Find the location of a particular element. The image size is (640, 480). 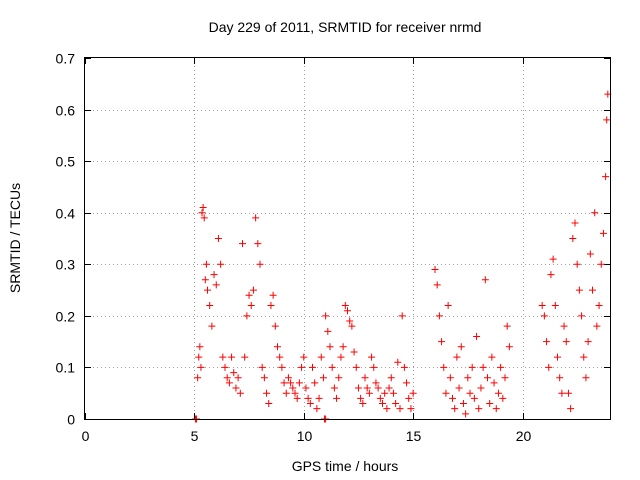

x-tick-label: 5 is located at coordinates (195, 436).